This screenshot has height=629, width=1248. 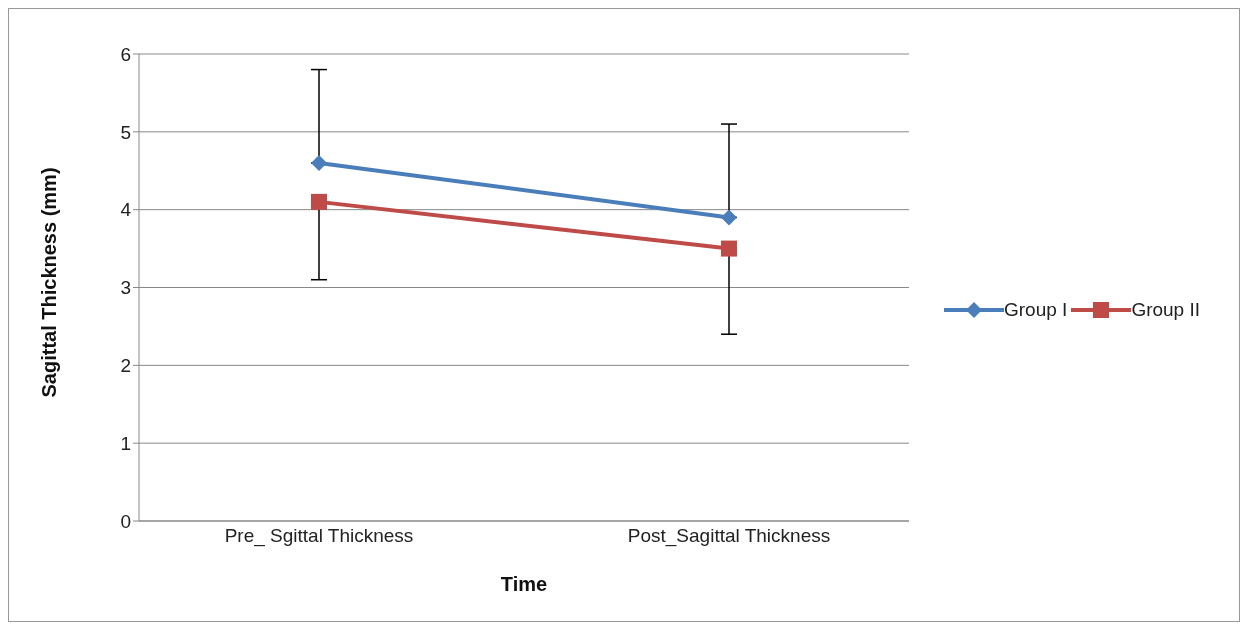 What do you see at coordinates (319, 536) in the screenshot?
I see `x-tick-label: Pre_ Sgittal Thickness` at bounding box center [319, 536].